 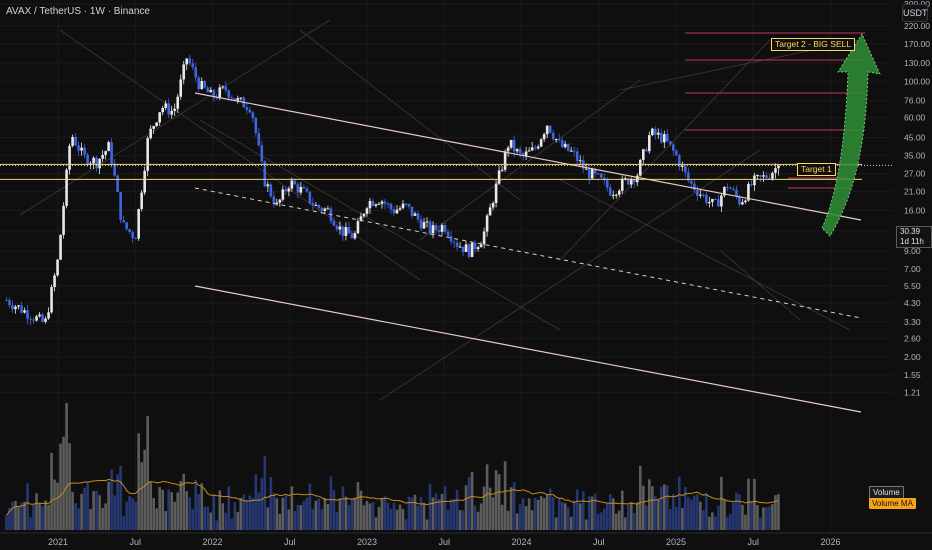 What do you see at coordinates (892, 503) in the screenshot?
I see `volume-ma-legend: Volume MA` at bounding box center [892, 503].